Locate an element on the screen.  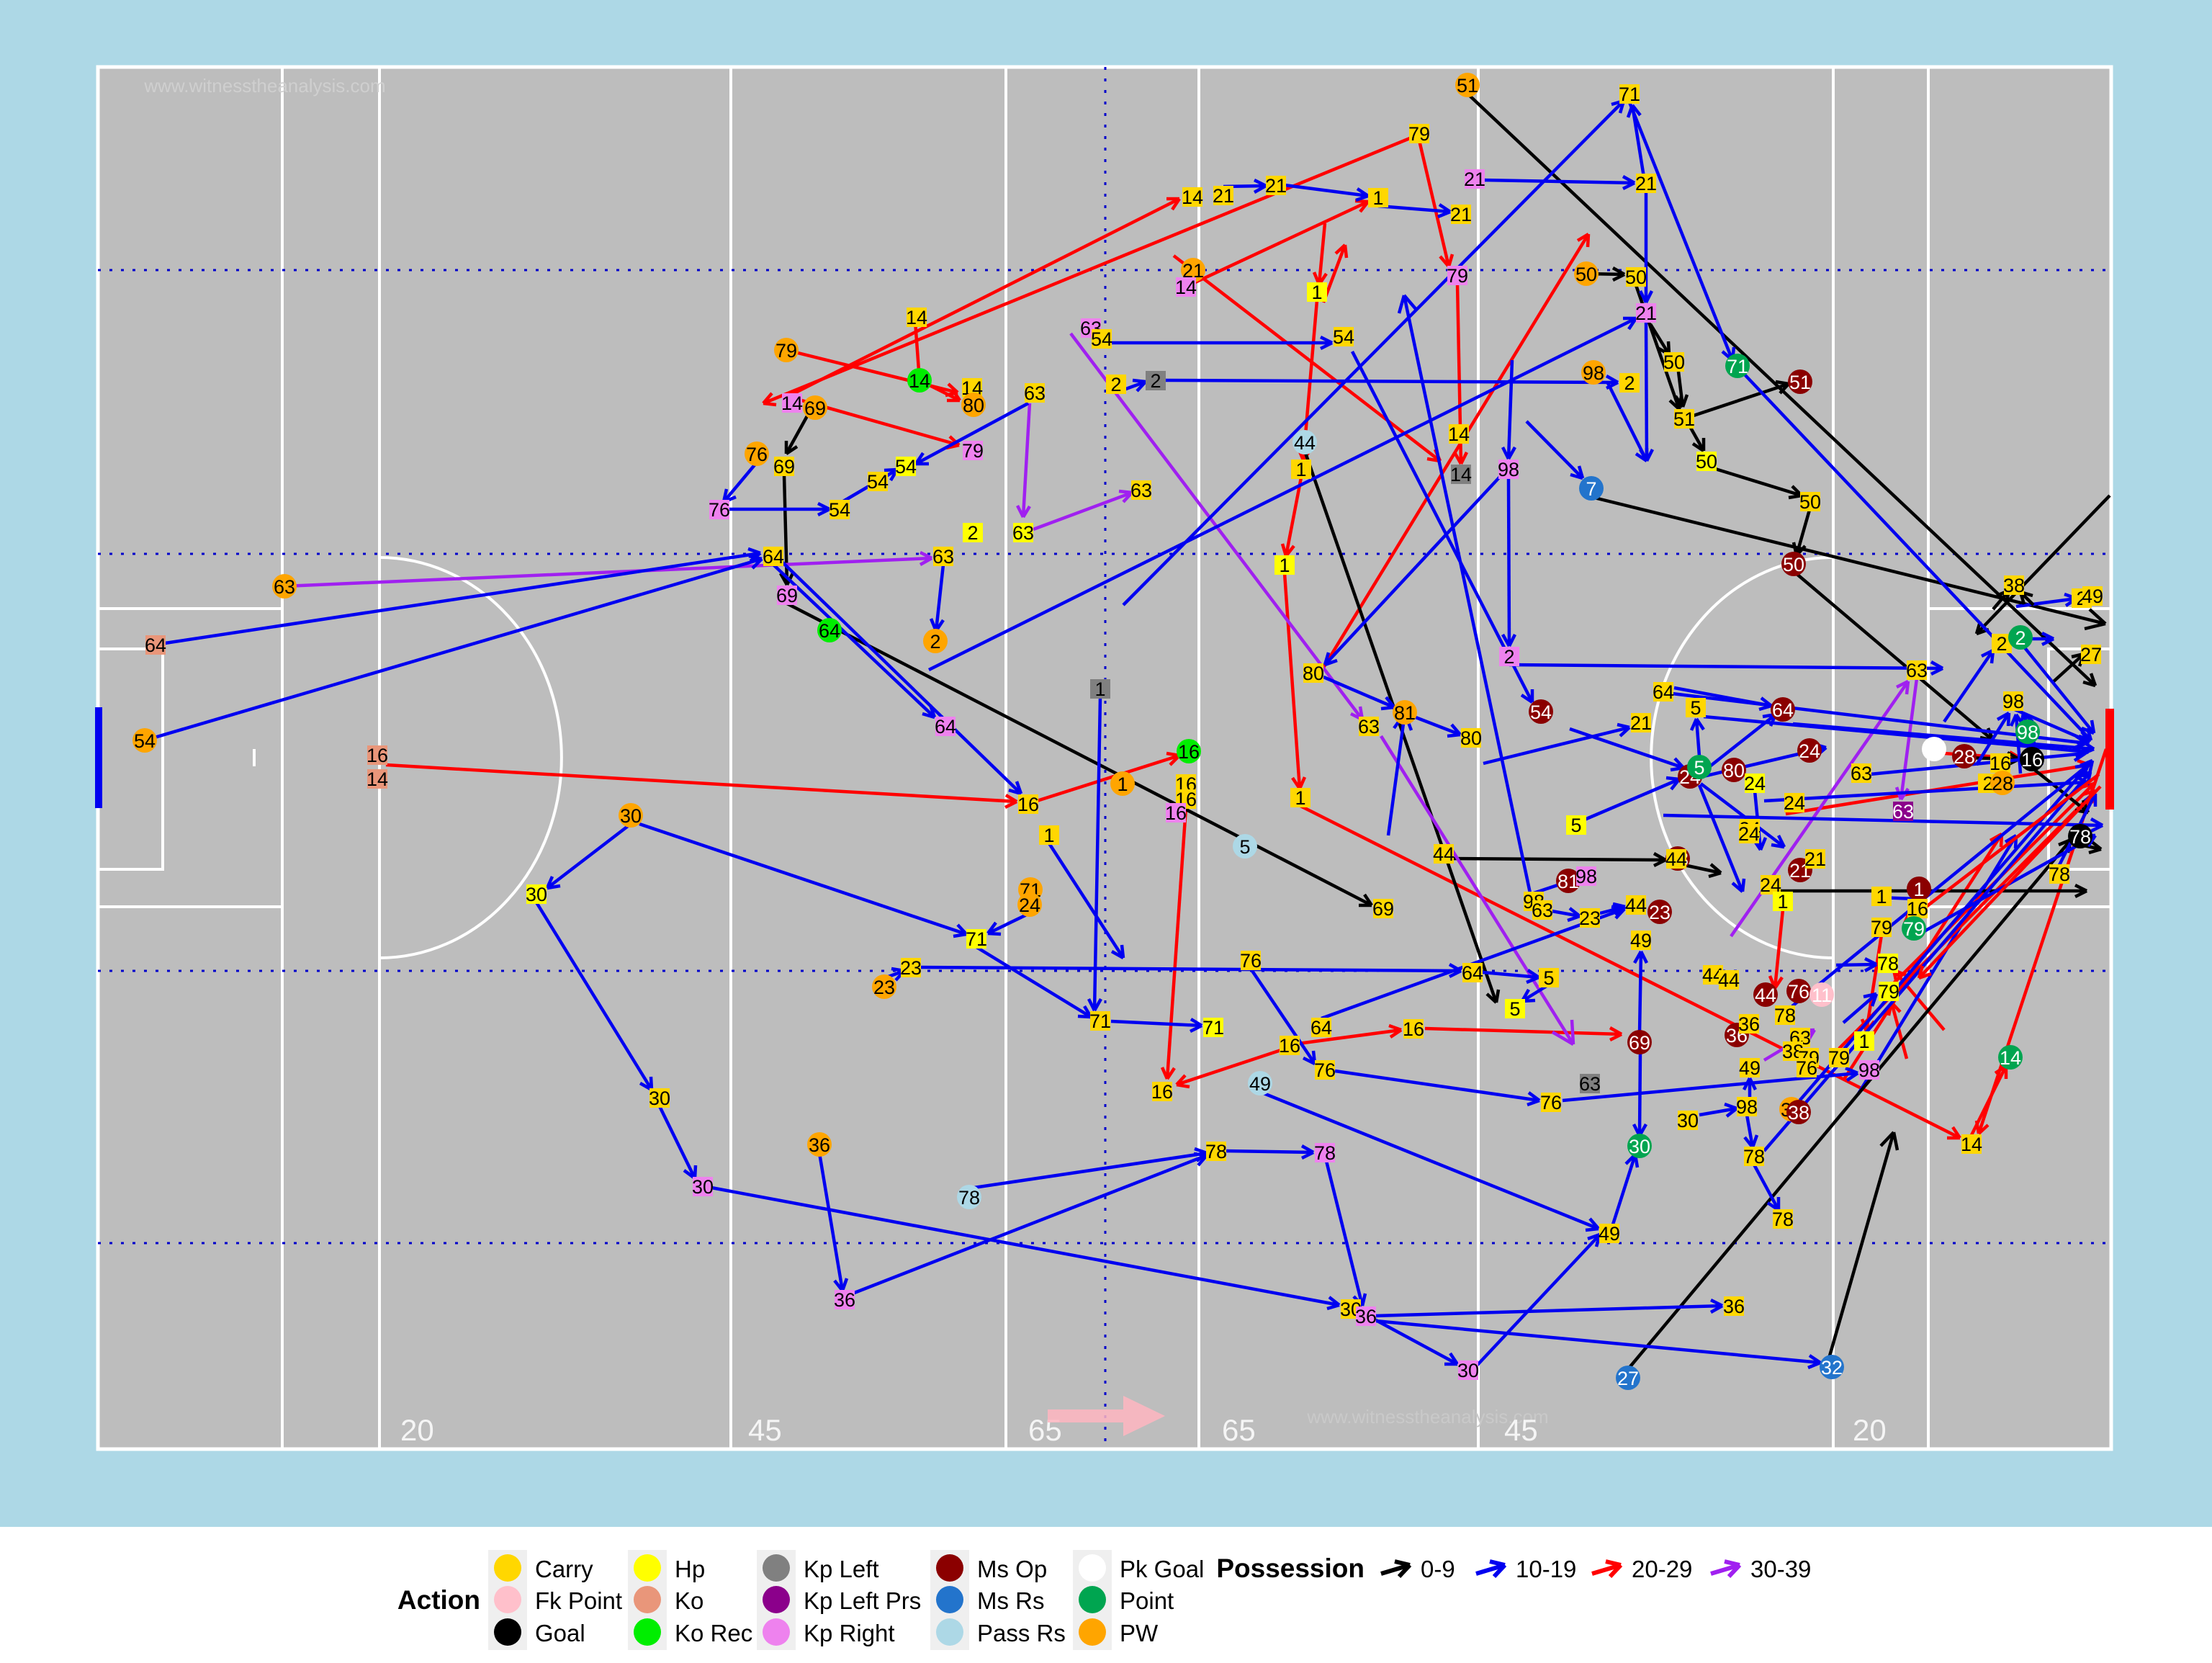
svg-text: 32 is located at coordinates (1832, 1368).